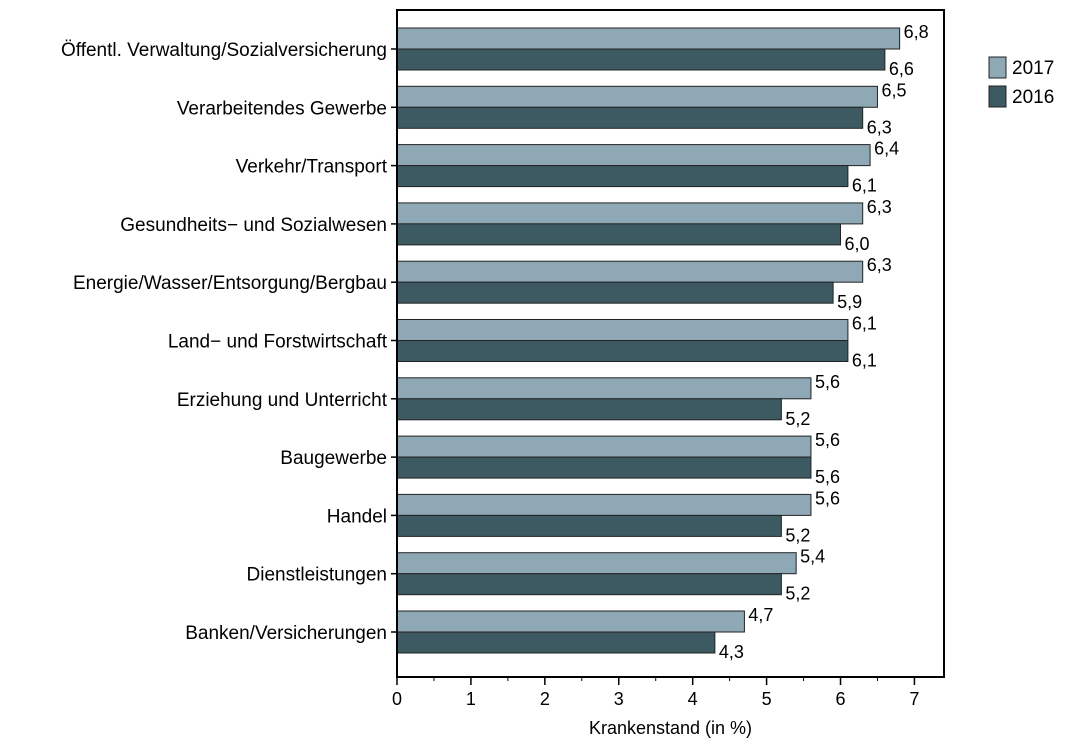 Image resolution: width=1069 pixels, height=744 pixels. Describe the element at coordinates (312, 167) in the screenshot. I see `category-label: Verkehr/Transport` at that location.